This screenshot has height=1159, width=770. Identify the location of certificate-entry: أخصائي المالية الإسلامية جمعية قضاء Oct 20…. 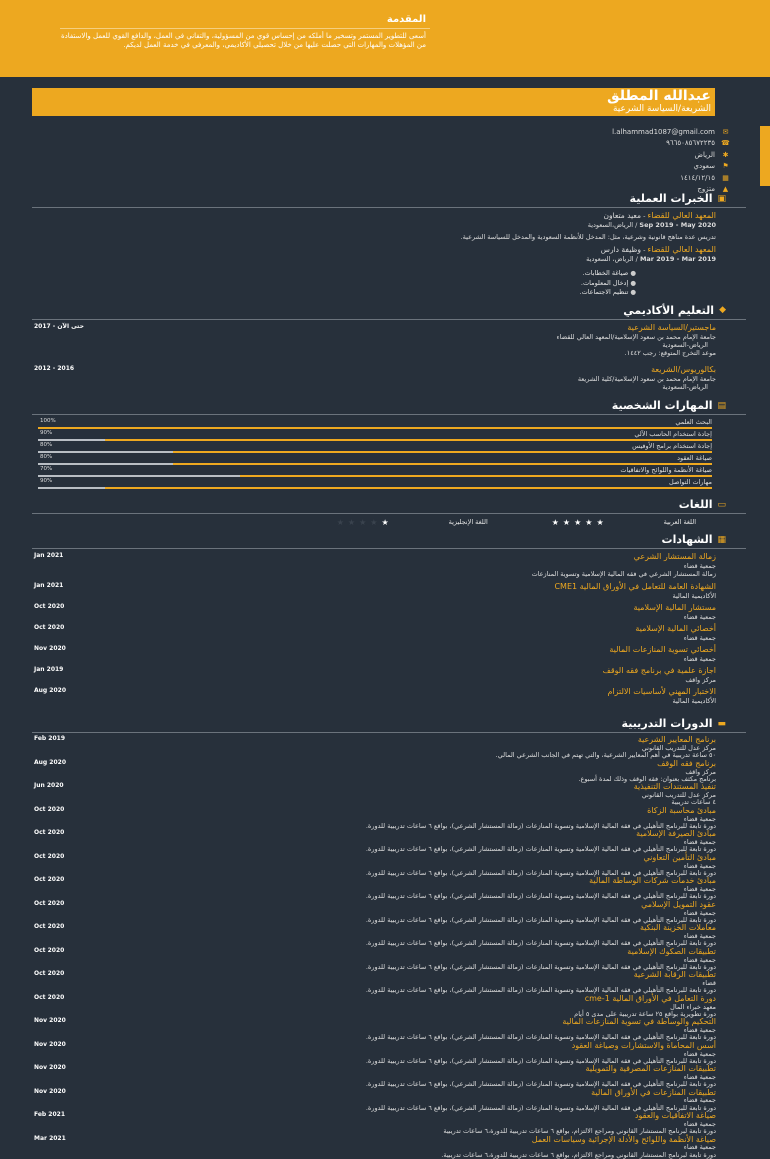
(389, 633).